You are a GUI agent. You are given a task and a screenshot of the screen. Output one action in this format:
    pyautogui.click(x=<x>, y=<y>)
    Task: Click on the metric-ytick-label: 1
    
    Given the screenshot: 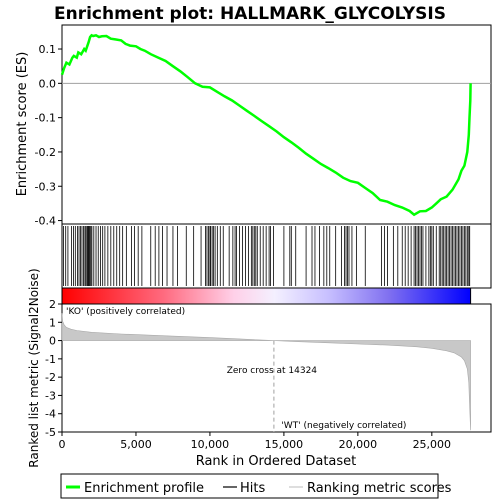 What is the action you would take?
    pyautogui.click(x=52, y=322)
    